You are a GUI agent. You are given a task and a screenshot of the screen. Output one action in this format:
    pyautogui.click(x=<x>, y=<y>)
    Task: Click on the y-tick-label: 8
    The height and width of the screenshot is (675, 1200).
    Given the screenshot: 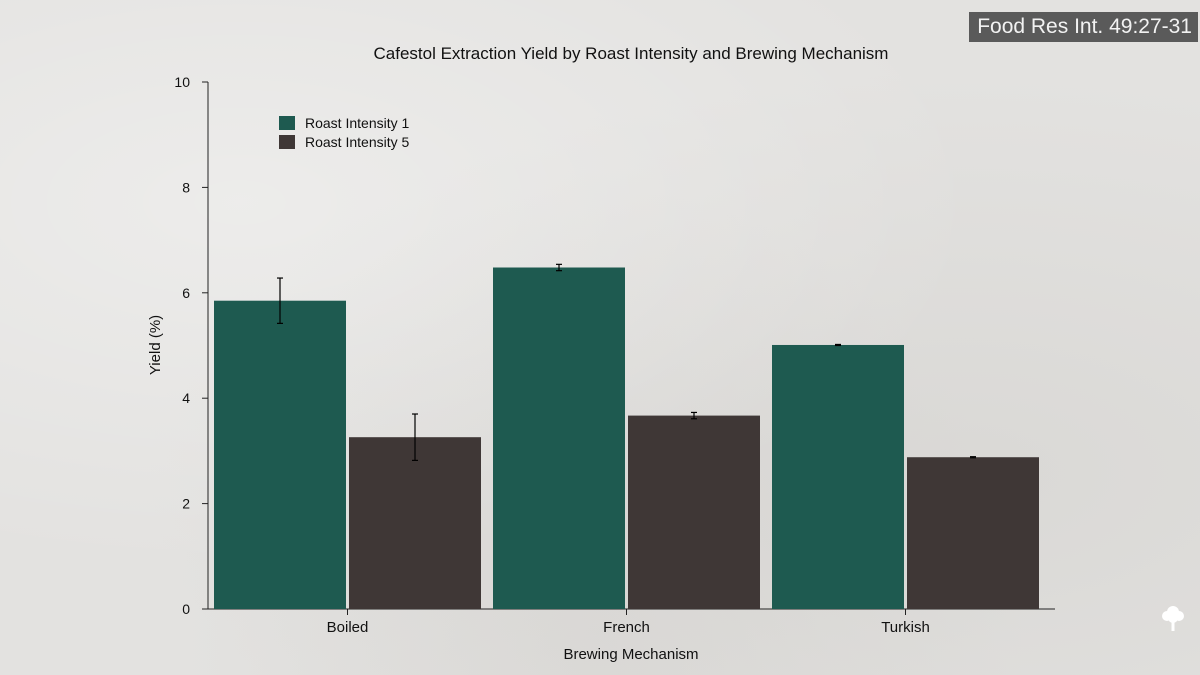 What is the action you would take?
    pyautogui.click(x=186, y=187)
    